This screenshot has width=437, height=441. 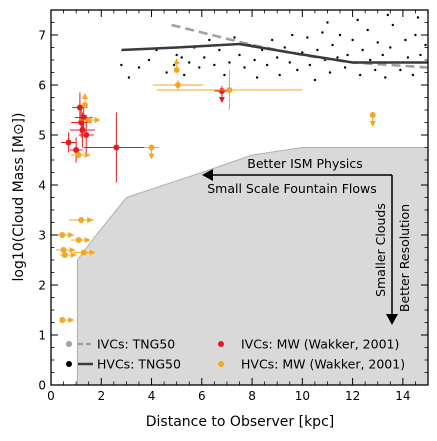 I want to click on mw-hvc-arrow-9-head, so click(x=97, y=120).